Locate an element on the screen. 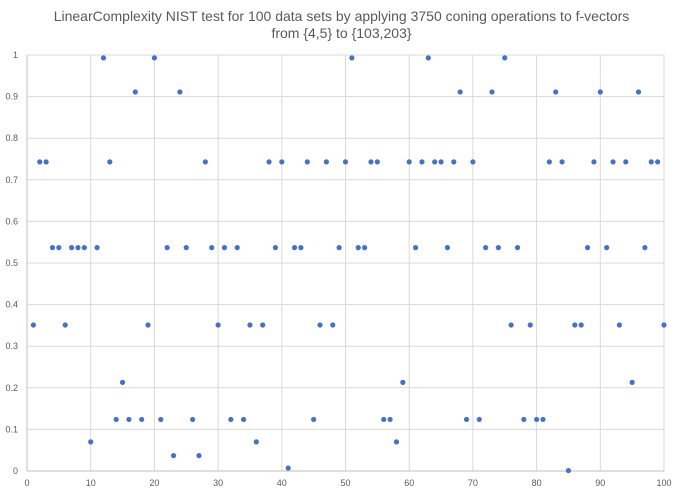 This screenshot has width=683, height=496. y-tick-label: 0 is located at coordinates (15, 471).